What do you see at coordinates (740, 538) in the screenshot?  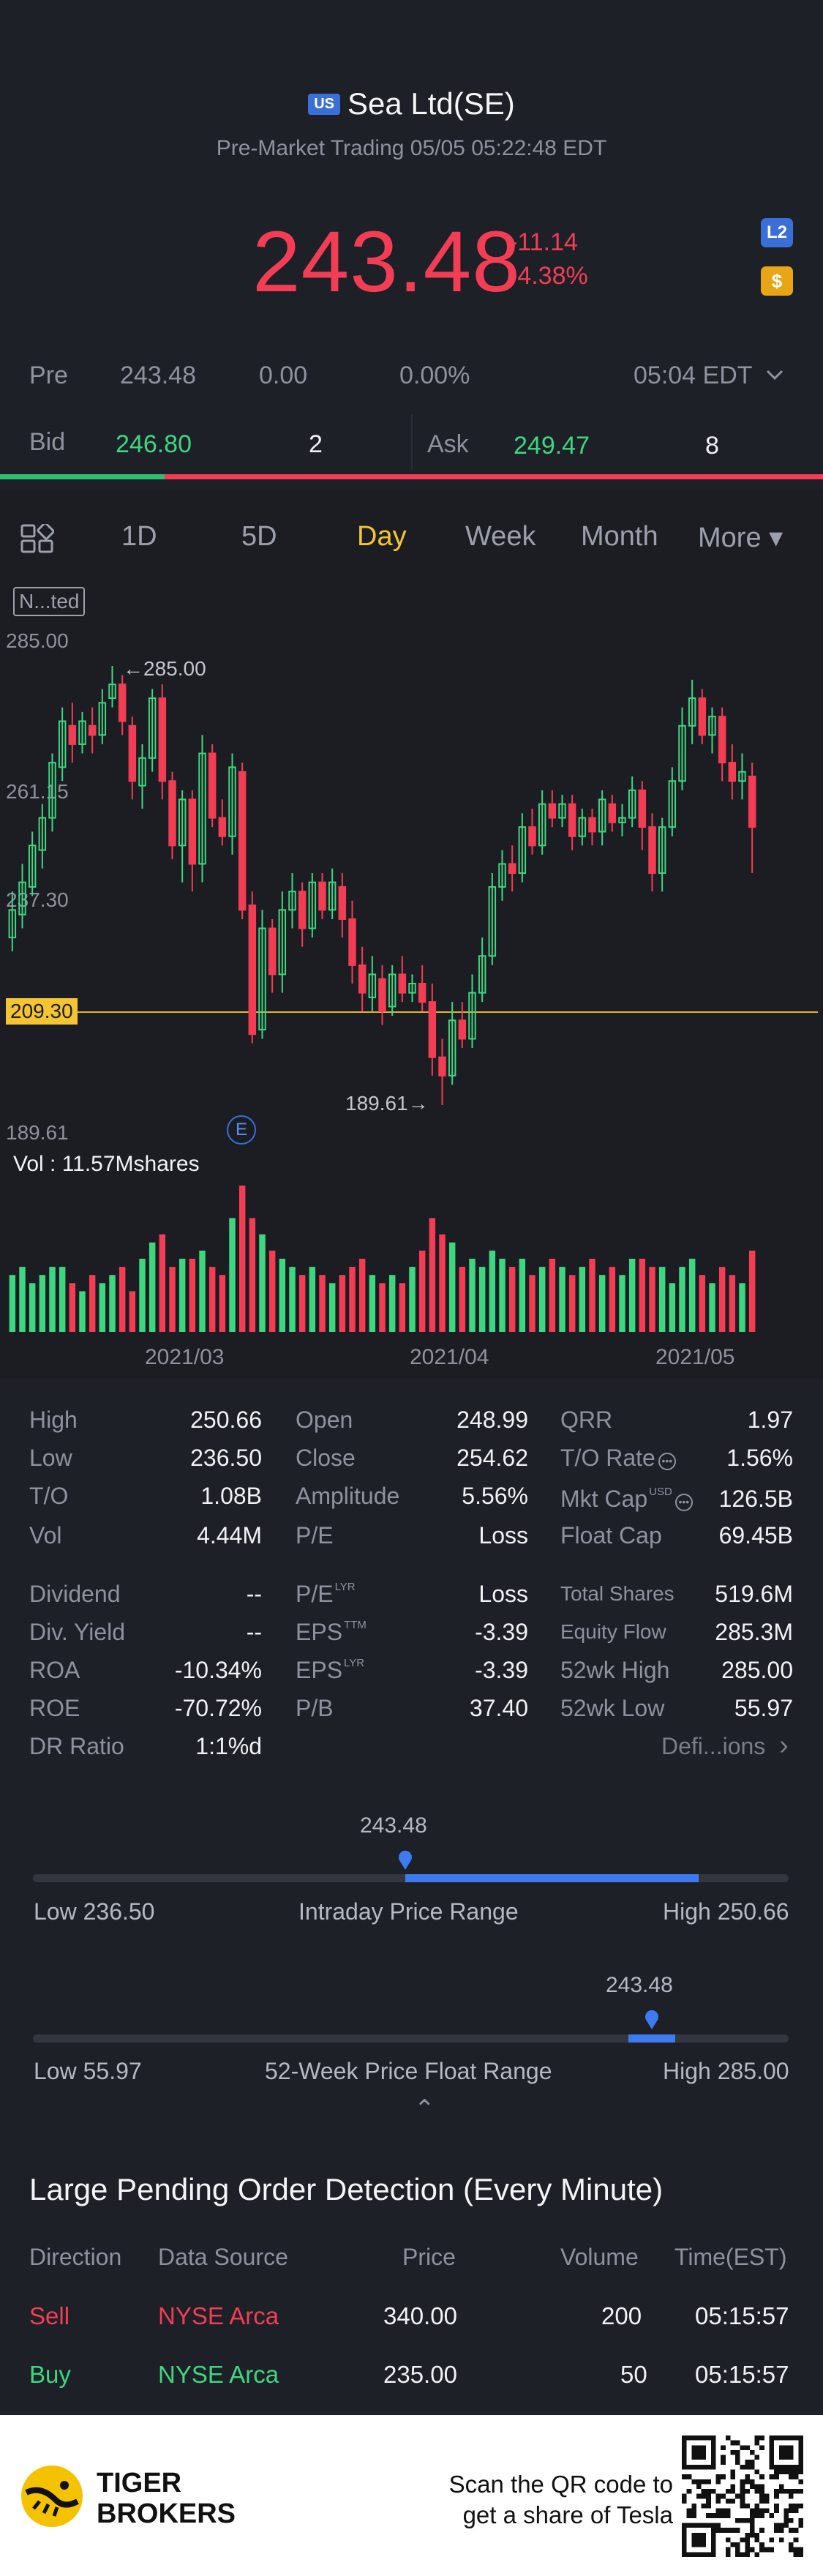 I see `tab-more: More ▾` at bounding box center [740, 538].